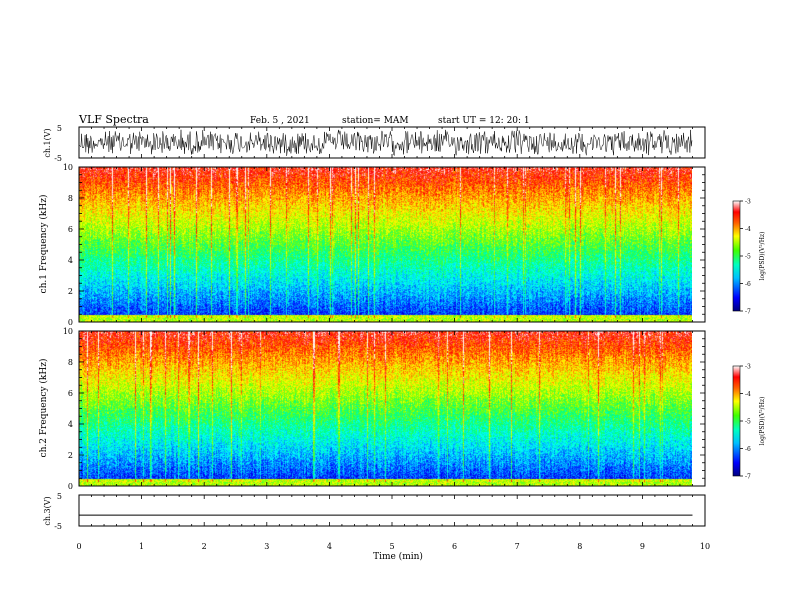 The image size is (792, 612). Describe the element at coordinates (59, 128) in the screenshot. I see `ch1-ytick-top: 5` at that location.